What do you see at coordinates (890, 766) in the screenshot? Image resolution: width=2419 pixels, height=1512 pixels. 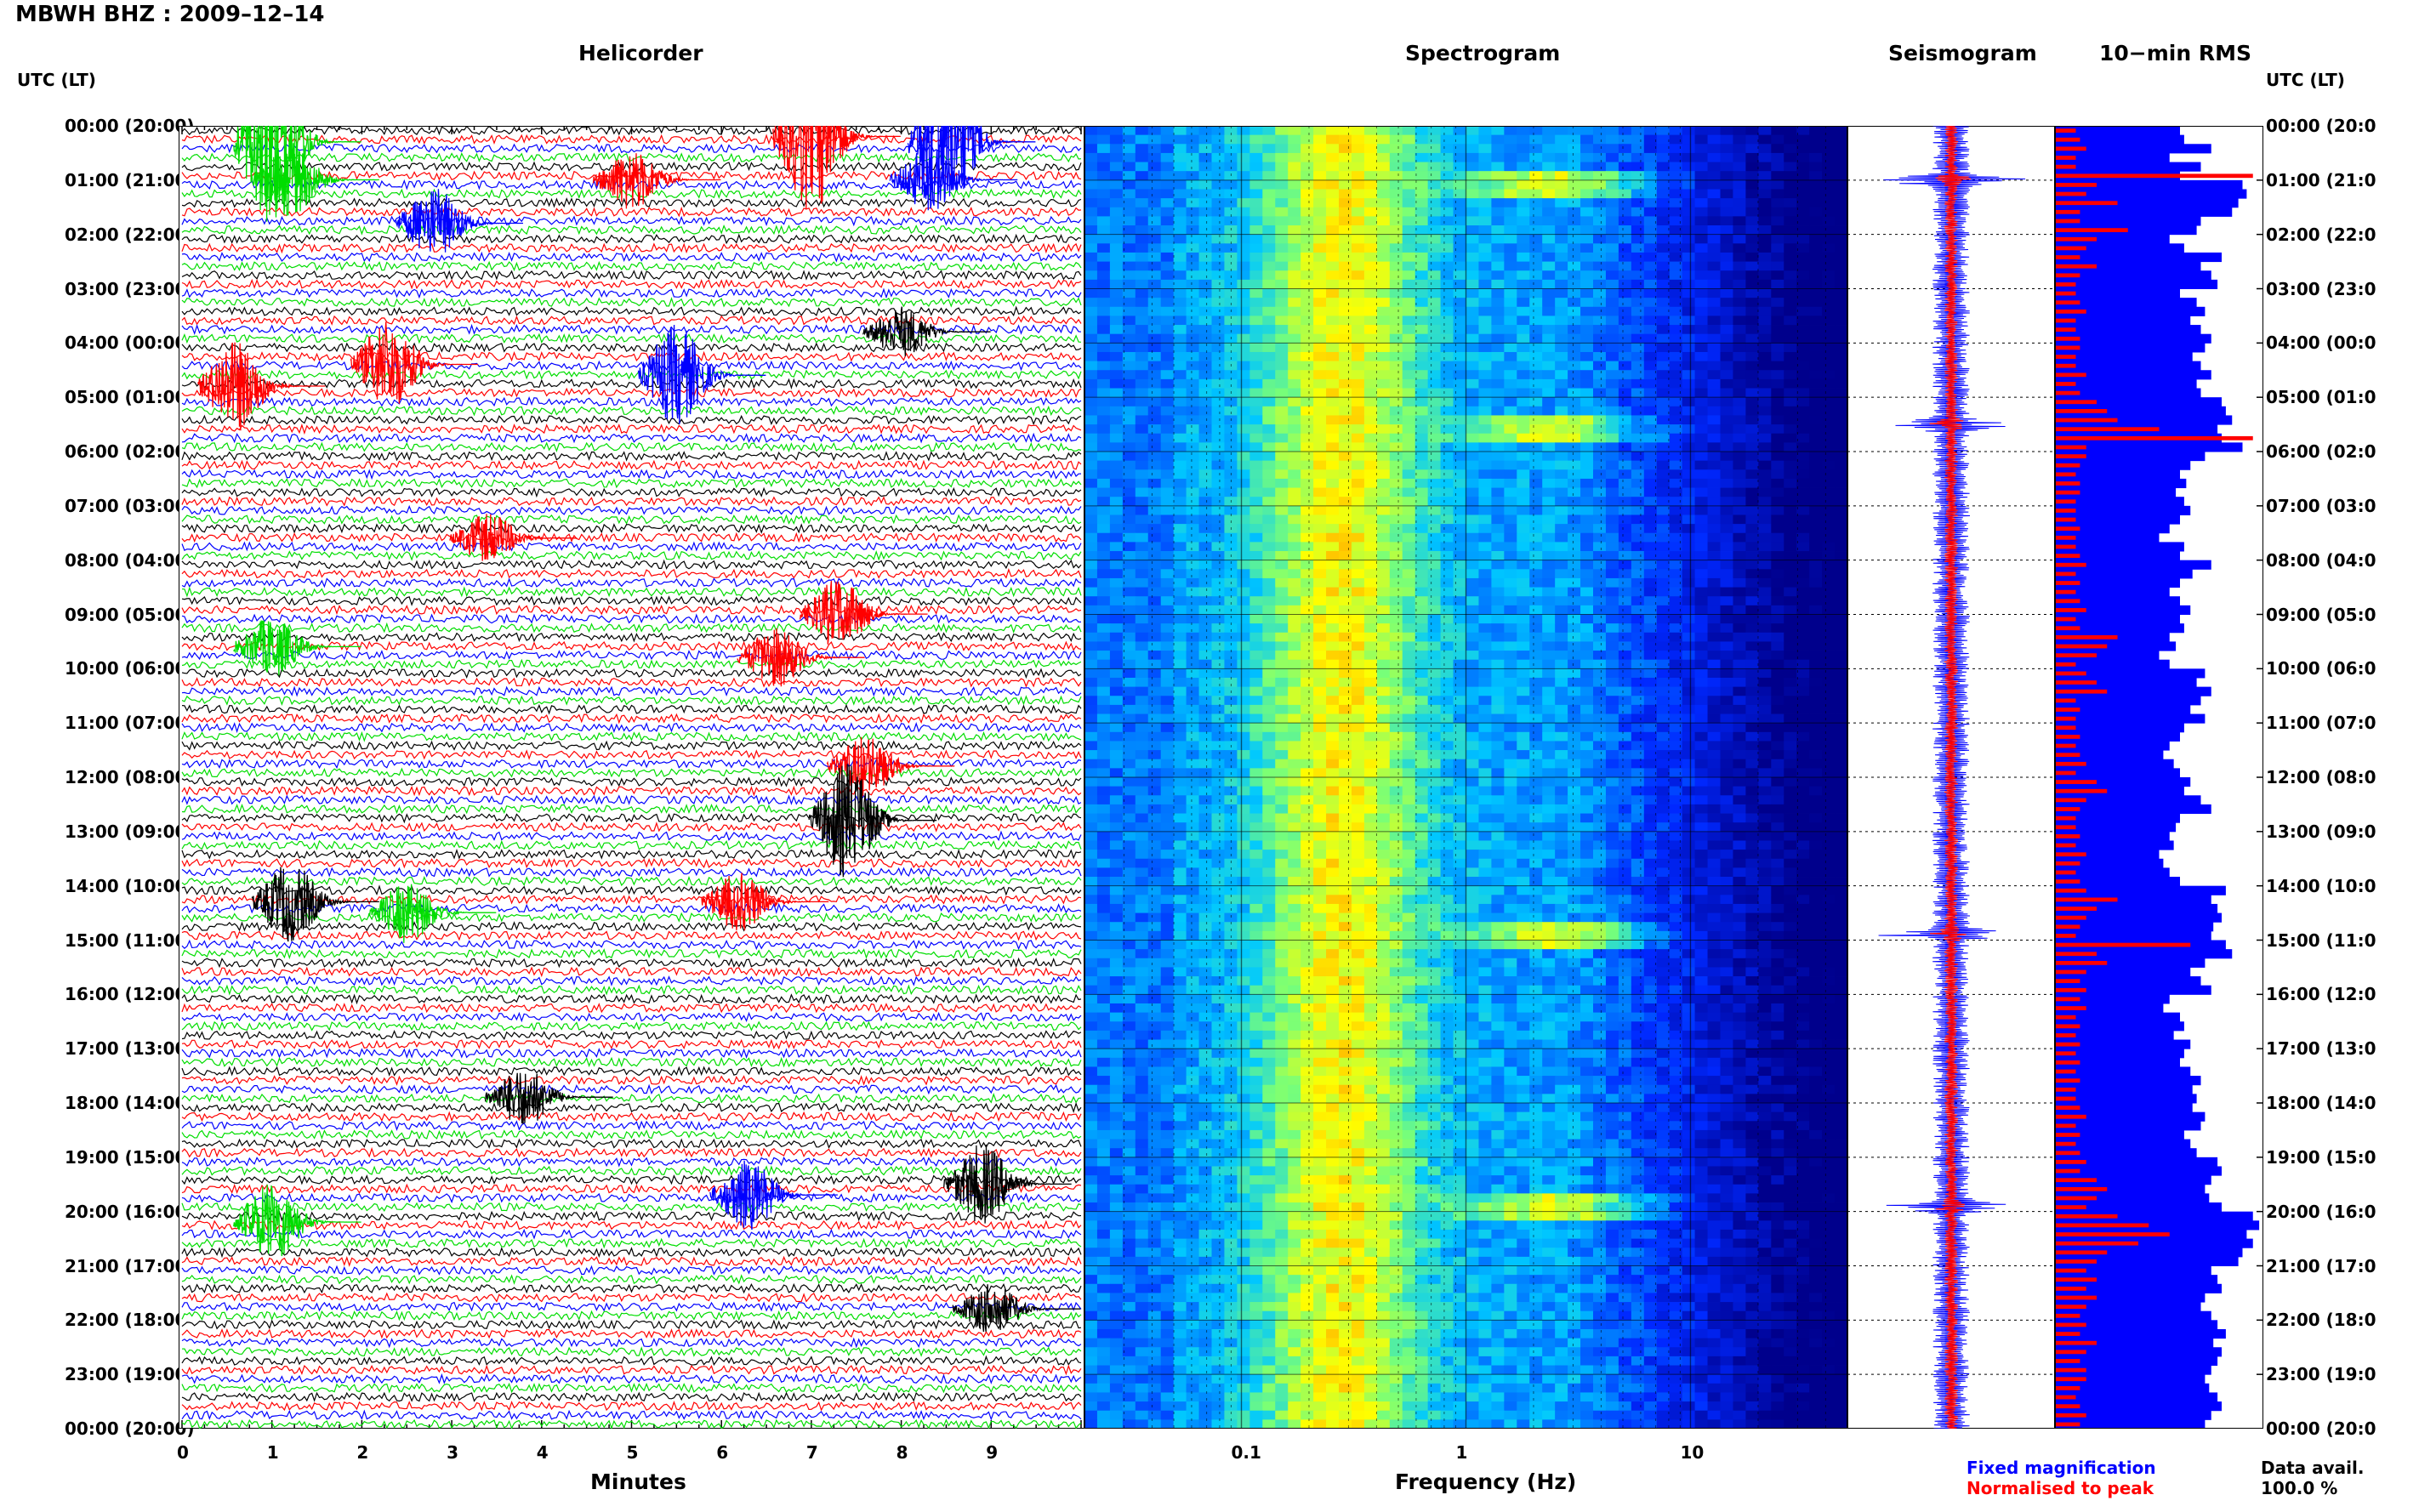 I see `helicorder-event` at bounding box center [890, 766].